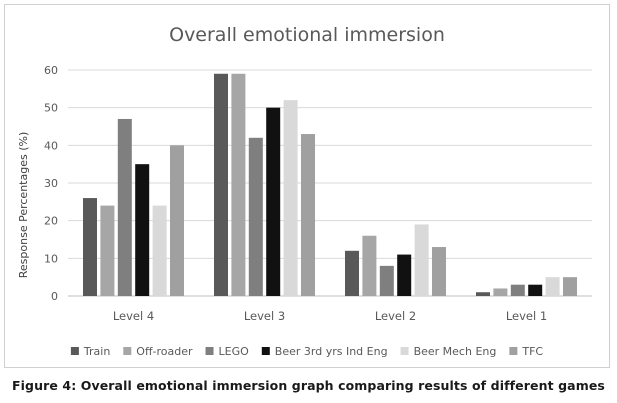  What do you see at coordinates (234, 351) in the screenshot?
I see `legend-label: LEGO` at bounding box center [234, 351].